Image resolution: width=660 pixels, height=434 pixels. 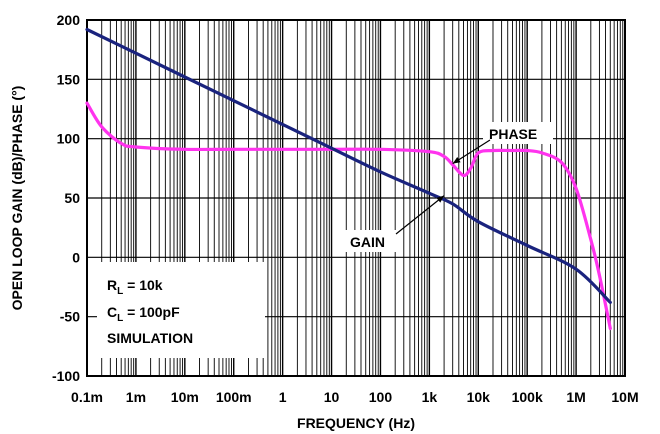 I want to click on gain-annotation: GAIN, so click(x=394, y=223).